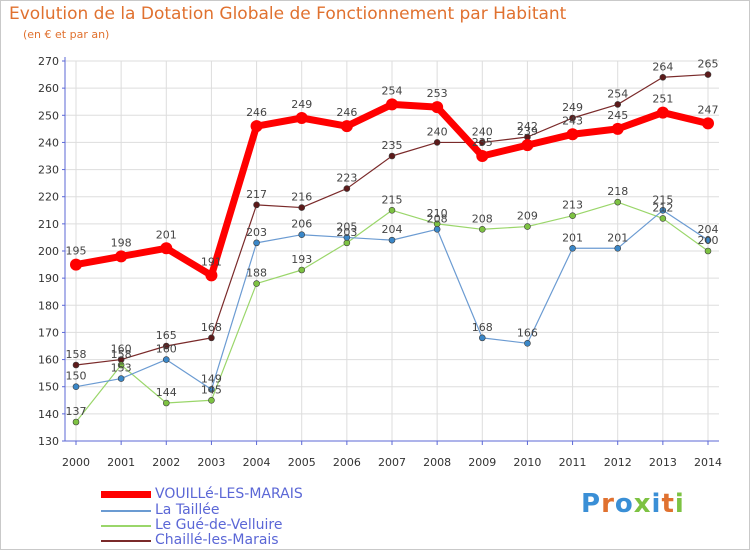 The width and height of the screenshot is (750, 550). I want to click on x-tick-label: 2006, so click(347, 462).